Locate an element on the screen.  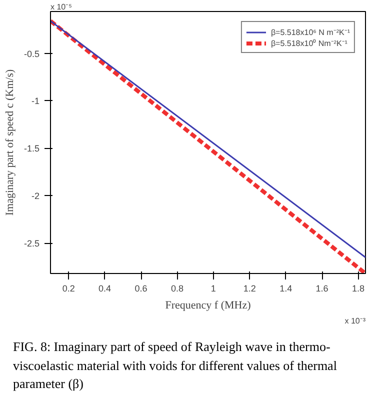
x-tick-label: 1.2 is located at coordinates (249, 289).